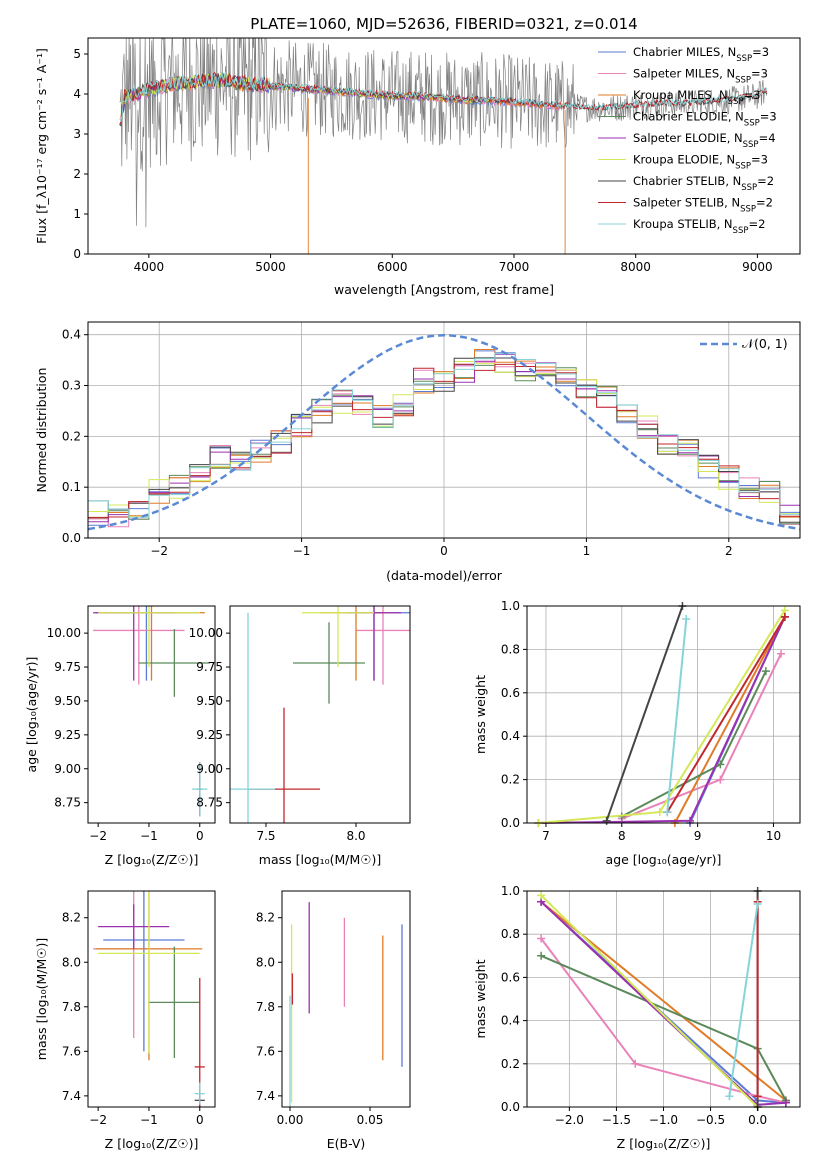 This screenshot has height=1170, width=819. What do you see at coordinates (703, 183) in the screenshot?
I see `legend-label: Chabrier STELIB, NSSP=2` at bounding box center [703, 183].